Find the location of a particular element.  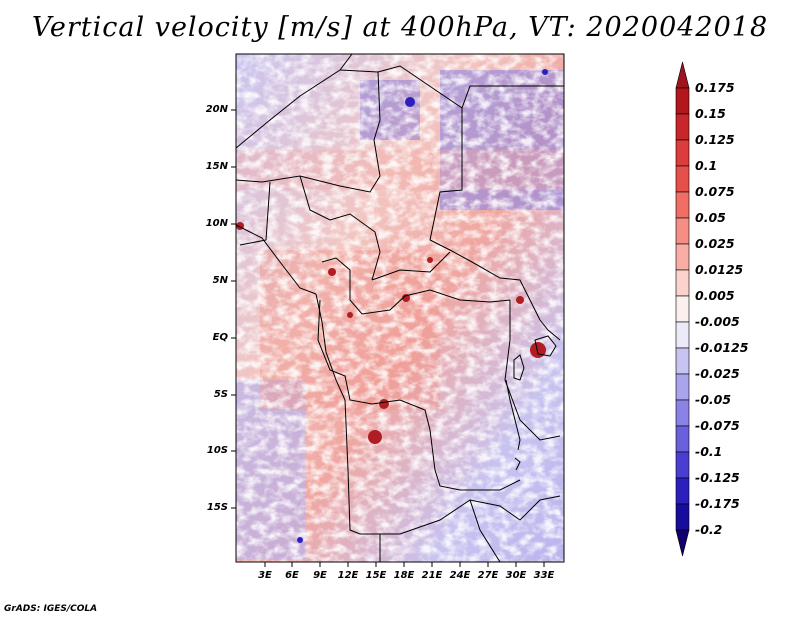

colorbar-label: 0.125 is located at coordinates (715, 139).